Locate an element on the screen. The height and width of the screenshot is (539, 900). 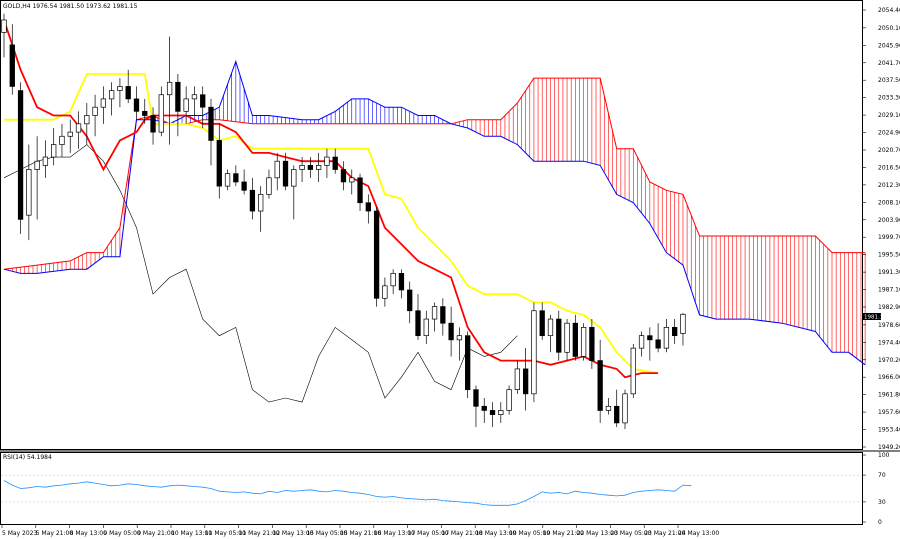
rsi-tick-label: 0 is located at coordinates (880, 522).